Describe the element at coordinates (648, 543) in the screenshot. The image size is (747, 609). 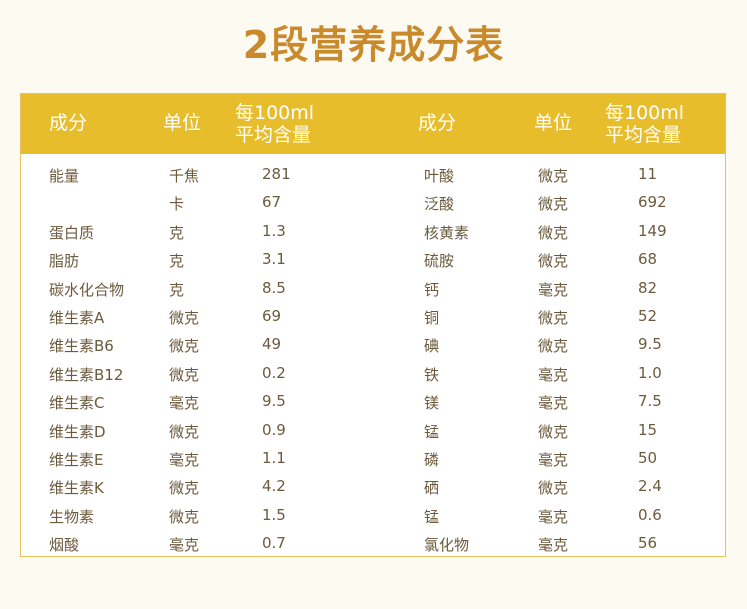
I see `right-value: 56` at that location.